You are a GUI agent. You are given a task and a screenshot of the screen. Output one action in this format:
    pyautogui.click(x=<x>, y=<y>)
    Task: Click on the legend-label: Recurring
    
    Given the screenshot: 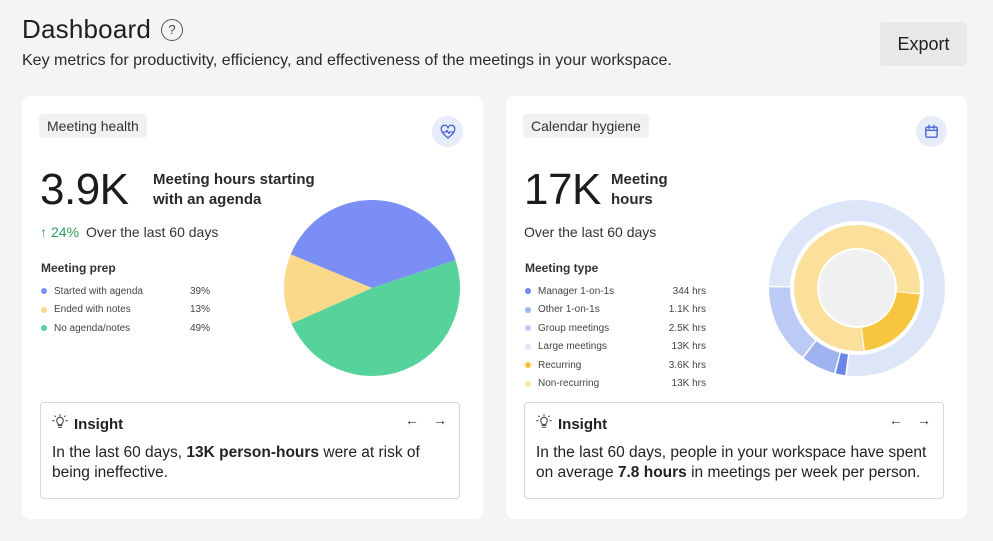 What is the action you would take?
    pyautogui.click(x=560, y=365)
    